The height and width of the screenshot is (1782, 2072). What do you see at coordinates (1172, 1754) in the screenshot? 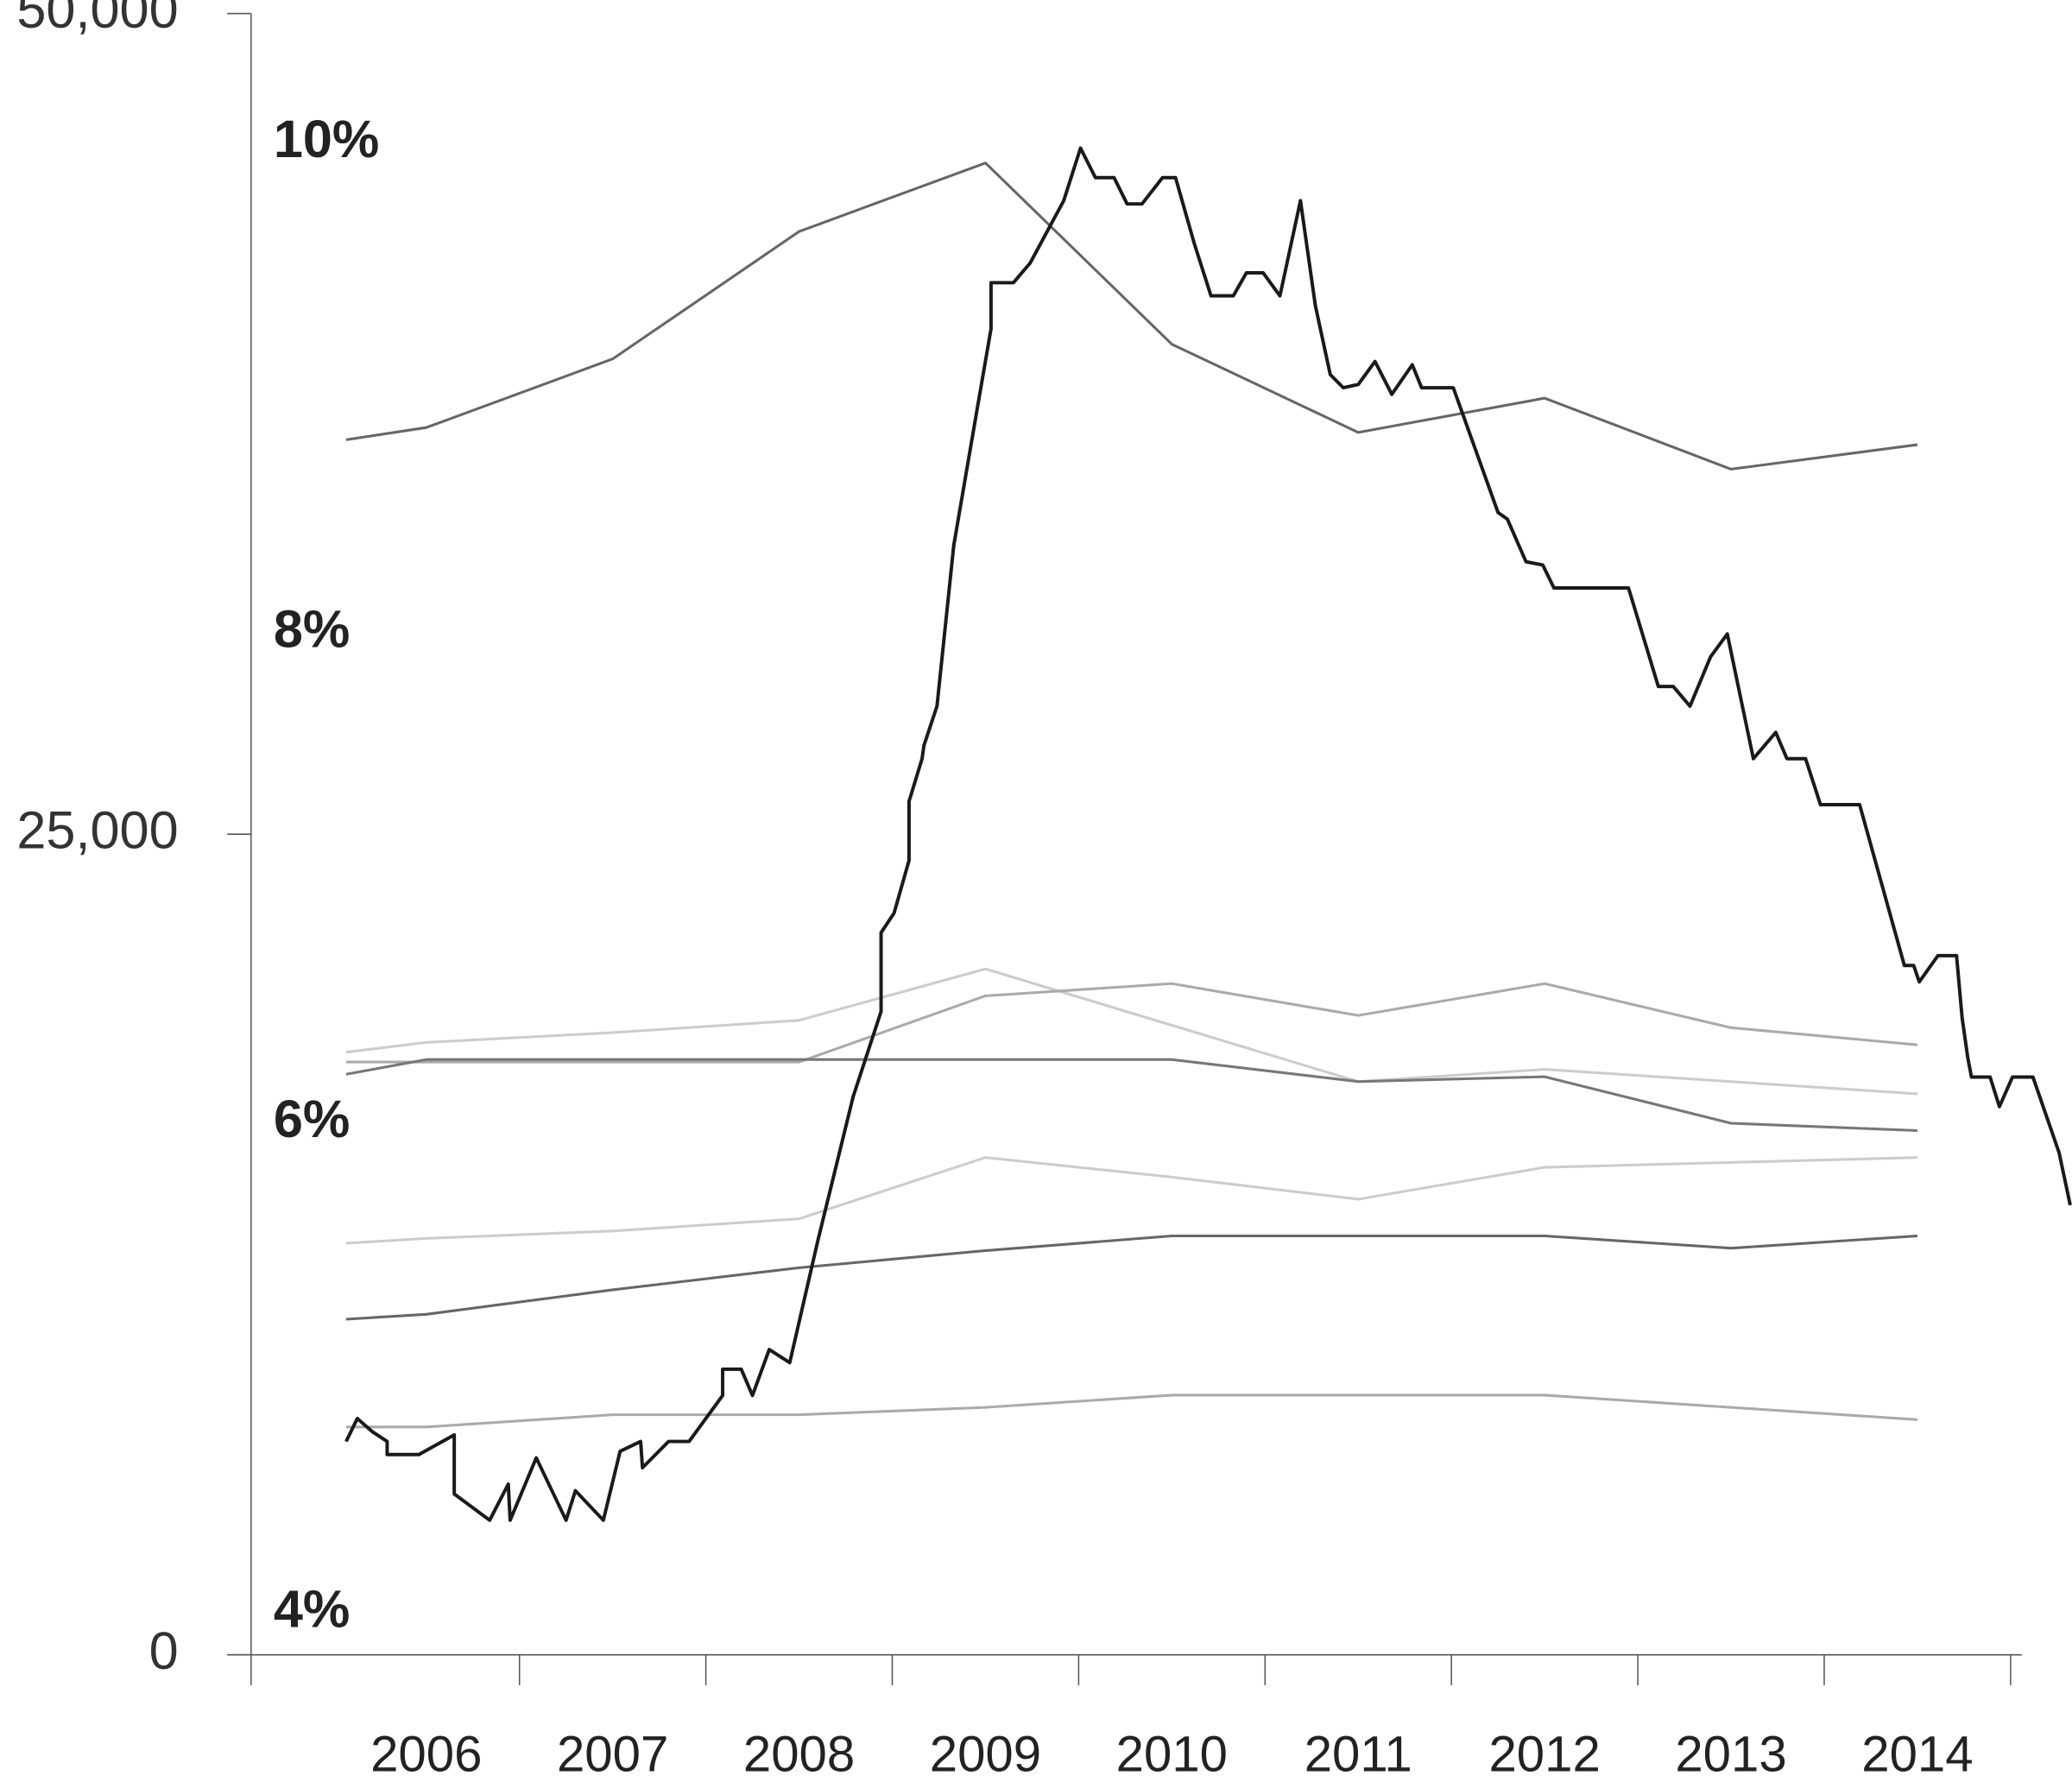
I see `x-tick-label: 2010` at bounding box center [1172, 1754].